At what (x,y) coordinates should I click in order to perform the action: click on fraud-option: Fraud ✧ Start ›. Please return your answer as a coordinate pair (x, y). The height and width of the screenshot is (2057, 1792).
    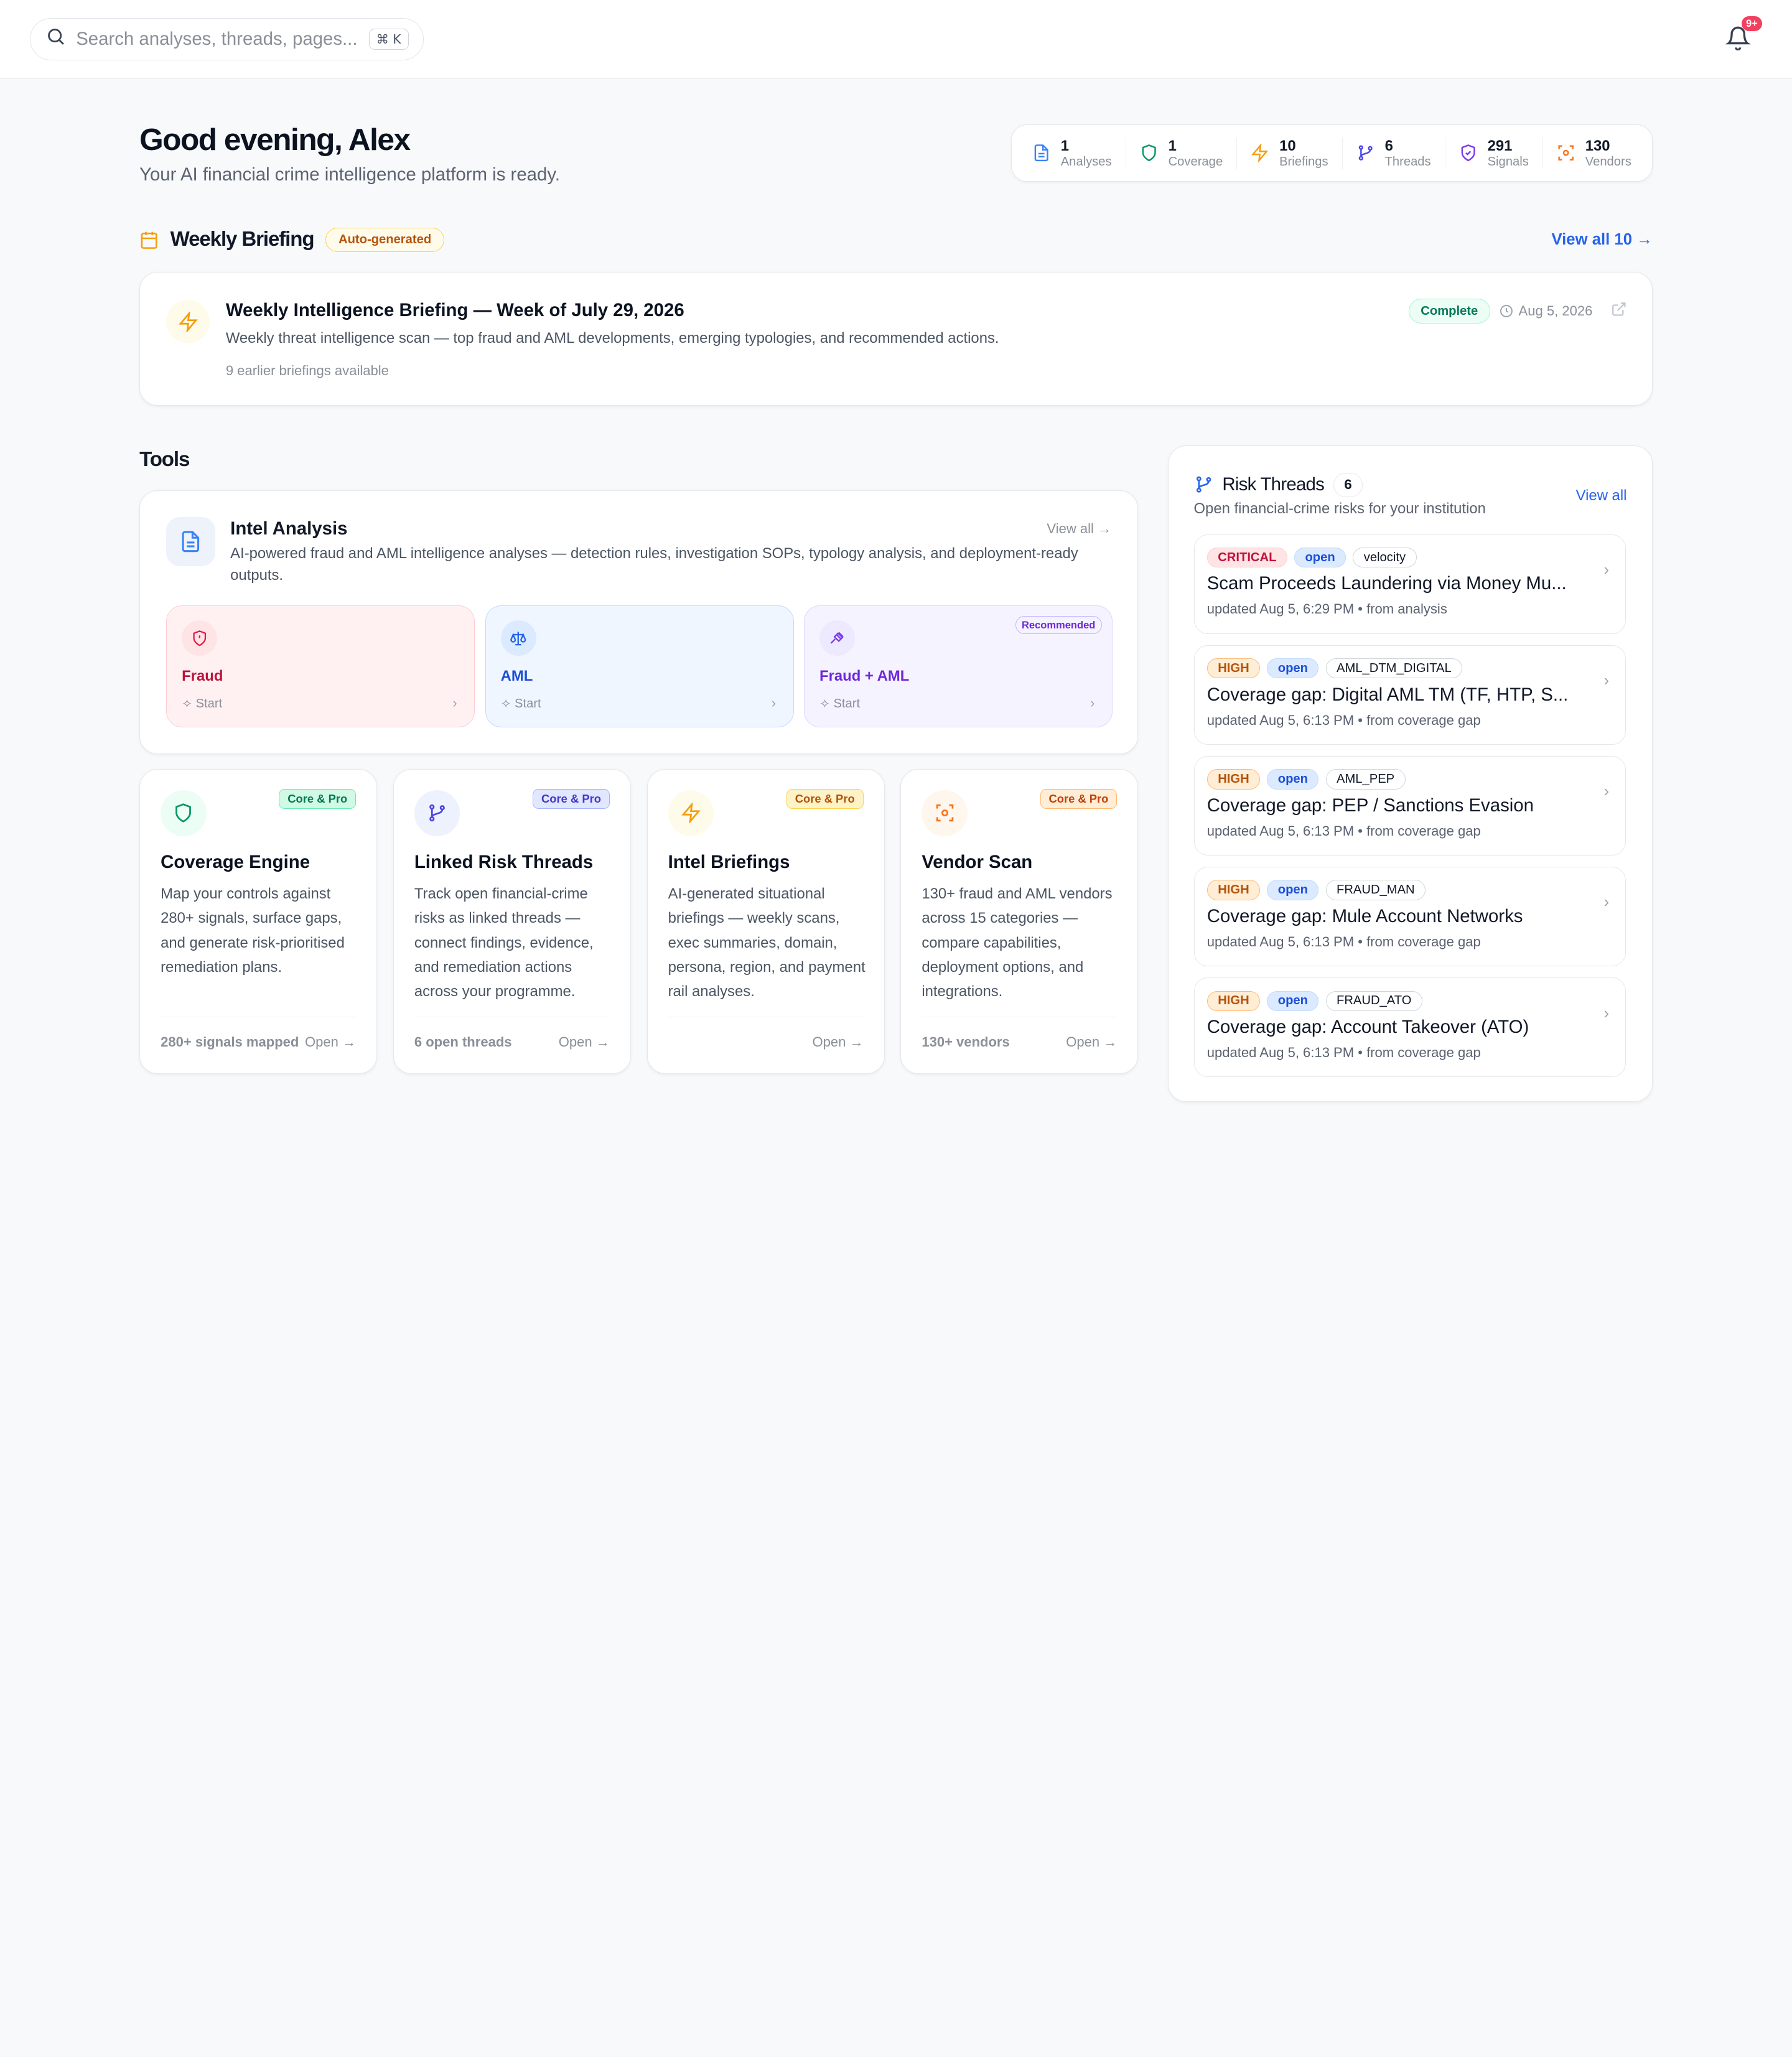
    Looking at the image, I should click on (321, 666).